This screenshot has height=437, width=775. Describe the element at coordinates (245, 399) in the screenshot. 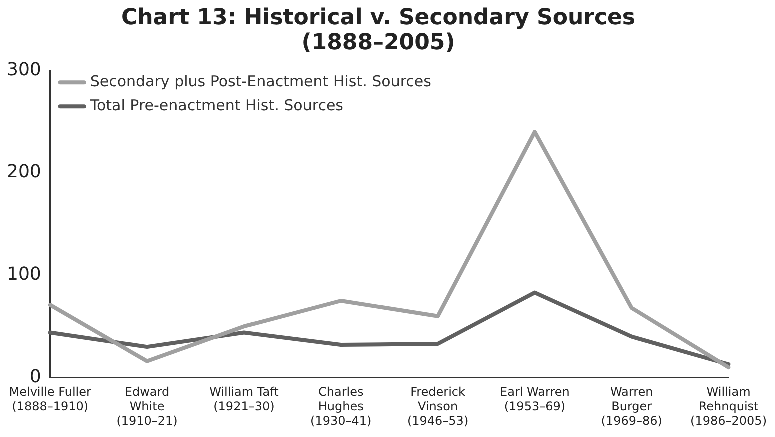

I see `x-tick-label: William Taft (1921–30)` at that location.